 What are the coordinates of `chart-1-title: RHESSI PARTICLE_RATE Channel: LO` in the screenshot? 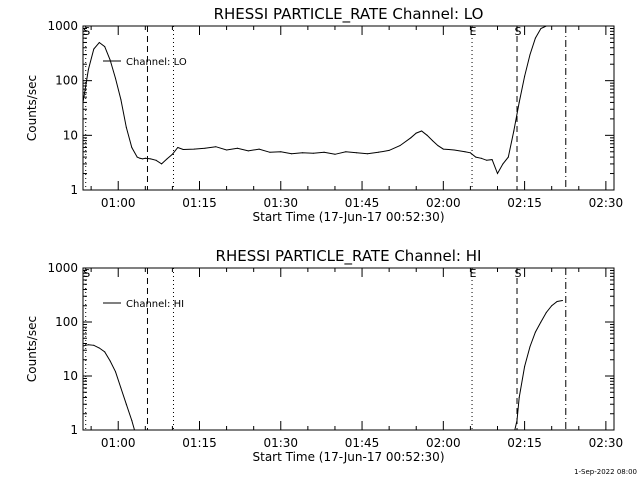 It's located at (349, 14).